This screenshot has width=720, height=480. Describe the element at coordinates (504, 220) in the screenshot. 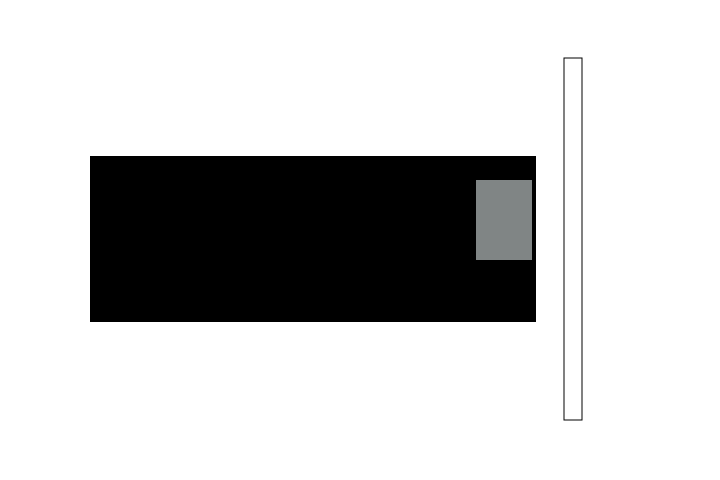

I see `precip-field-tint` at that location.